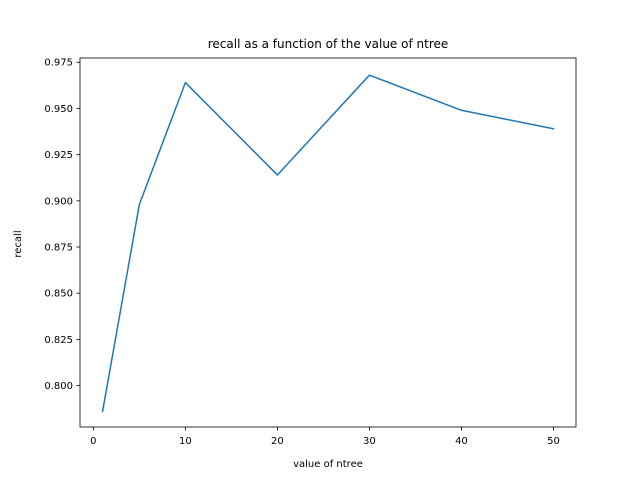  Describe the element at coordinates (58, 340) in the screenshot. I see `y-tick-label: 0.825` at that location.